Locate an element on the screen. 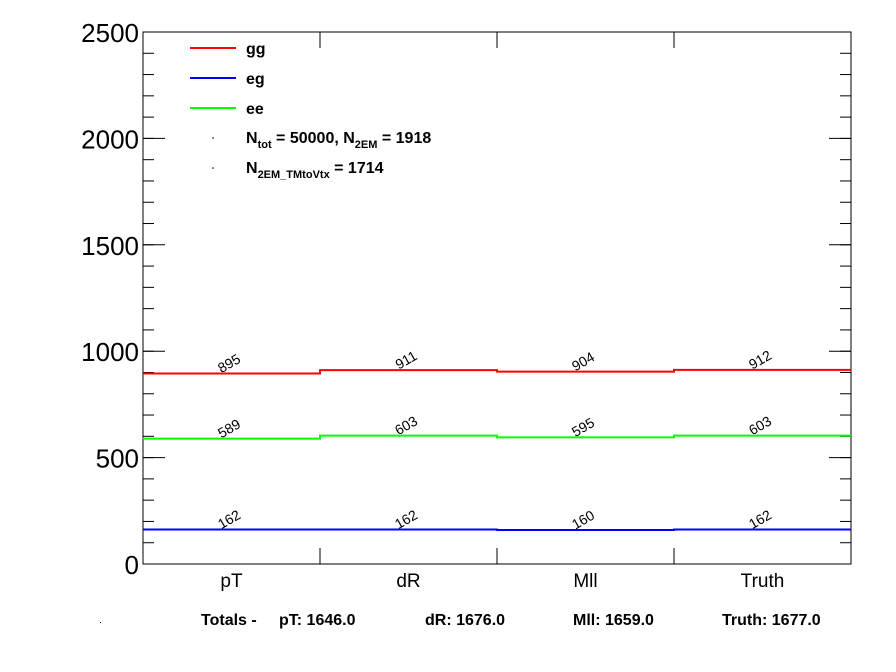  totals-truth: Truth: 1677.0 is located at coordinates (771, 620).